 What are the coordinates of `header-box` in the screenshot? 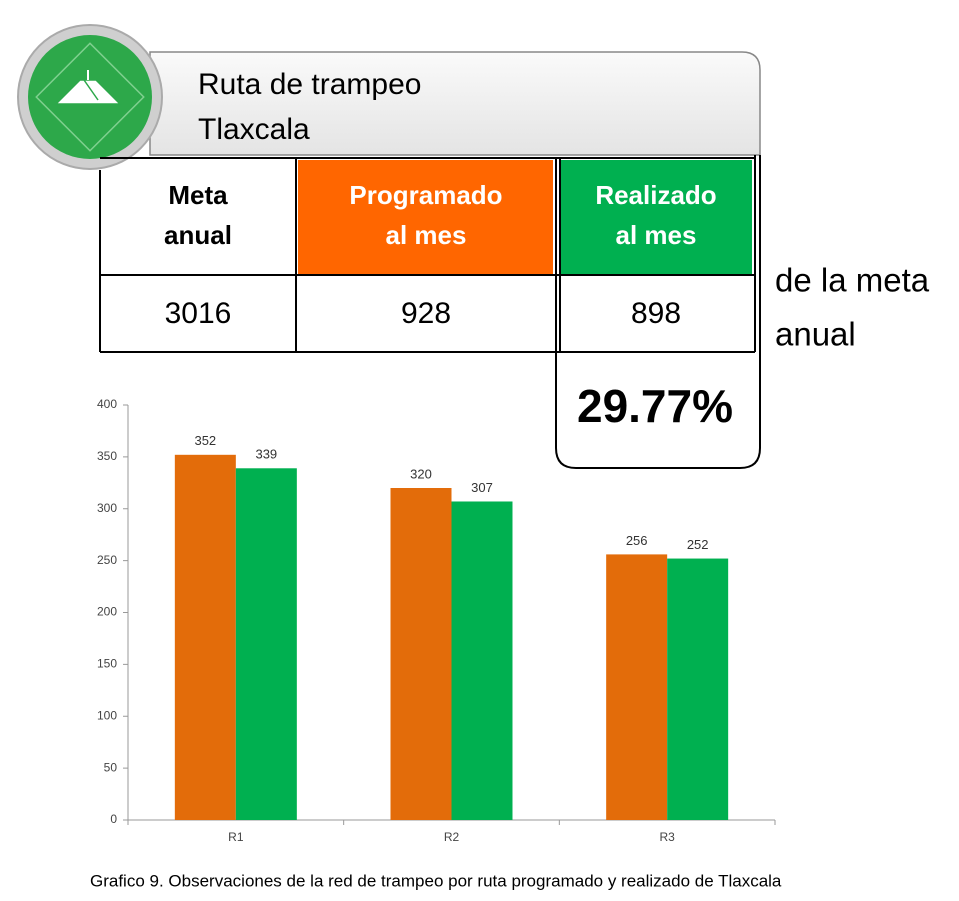 It's located at (455, 103).